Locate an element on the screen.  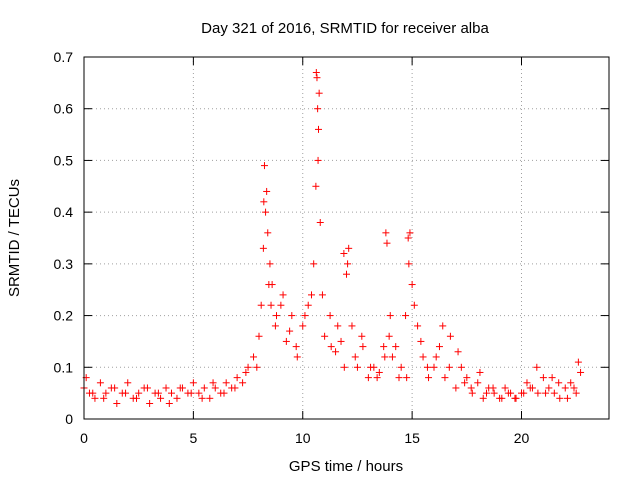
x-tick-label: 20 is located at coordinates (522, 438).